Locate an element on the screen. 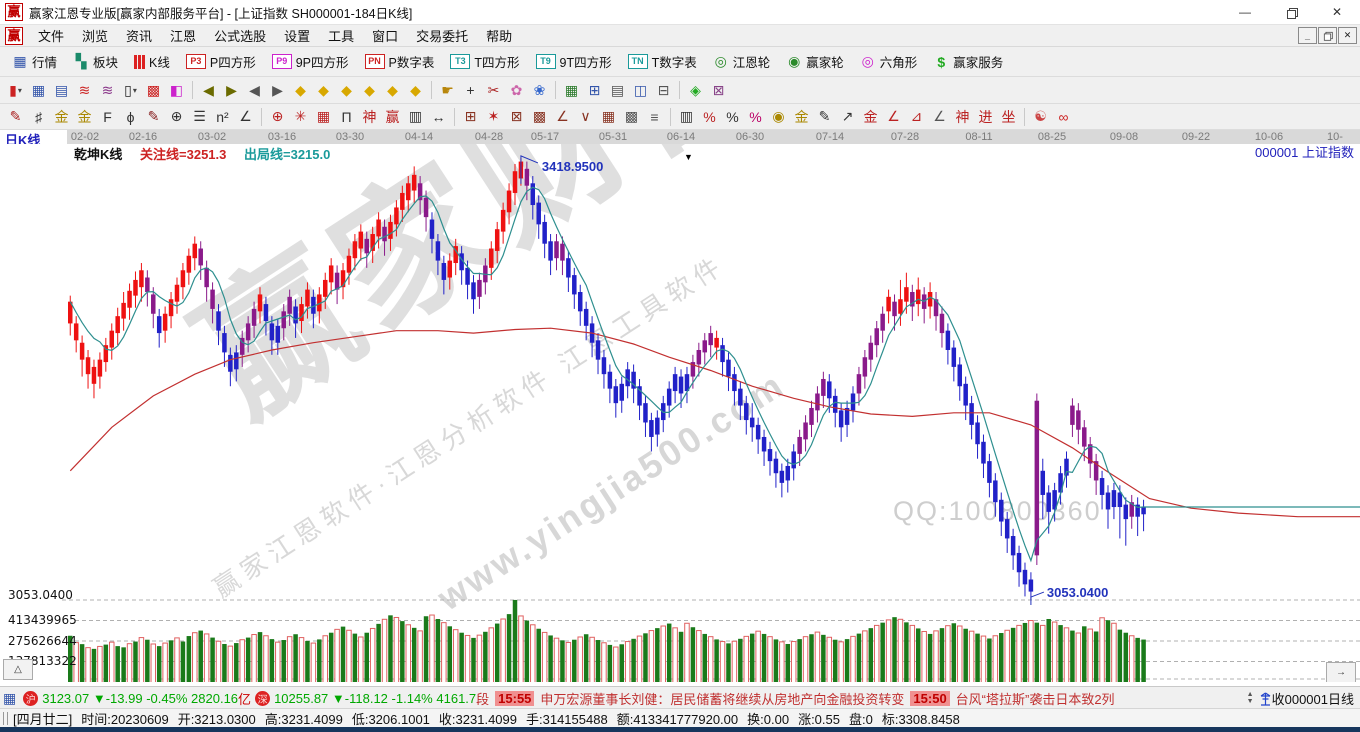 The width and height of the screenshot is (1360, 732). quote-table-icon: ▦ is located at coordinates (10, 697).